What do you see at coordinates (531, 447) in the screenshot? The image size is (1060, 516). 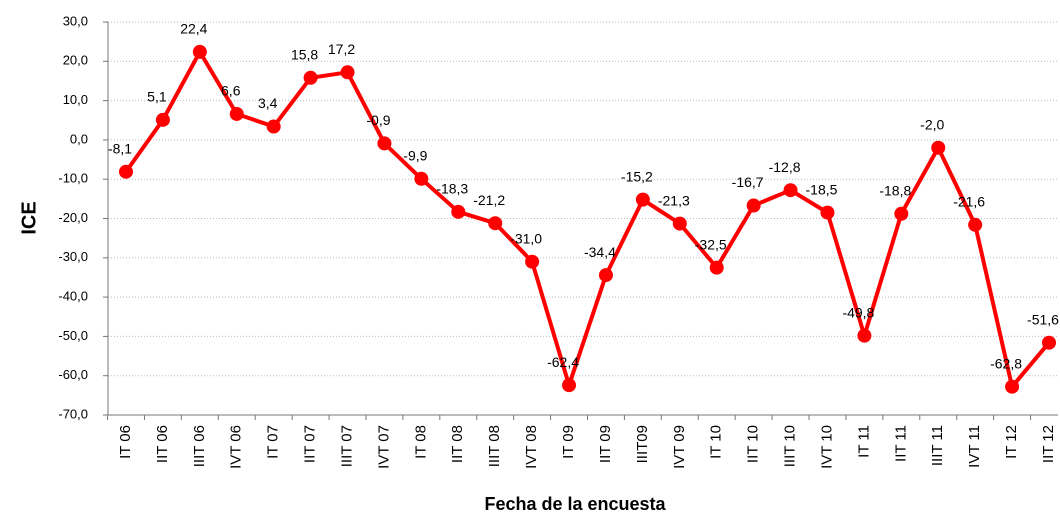 I see `x-tick-label: IVT 08` at bounding box center [531, 447].